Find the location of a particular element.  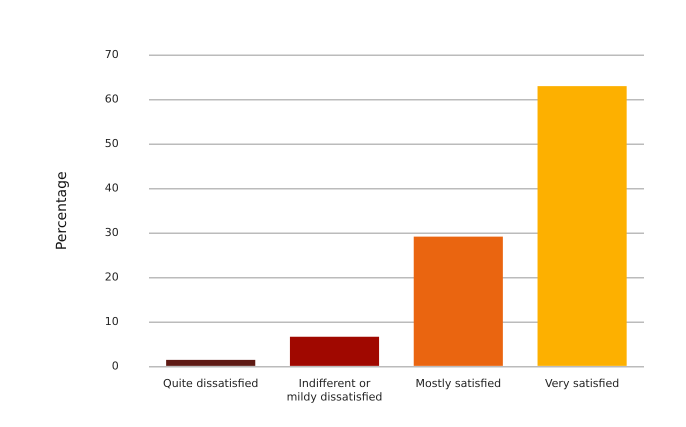

y-tick-label: 60 is located at coordinates (111, 99).